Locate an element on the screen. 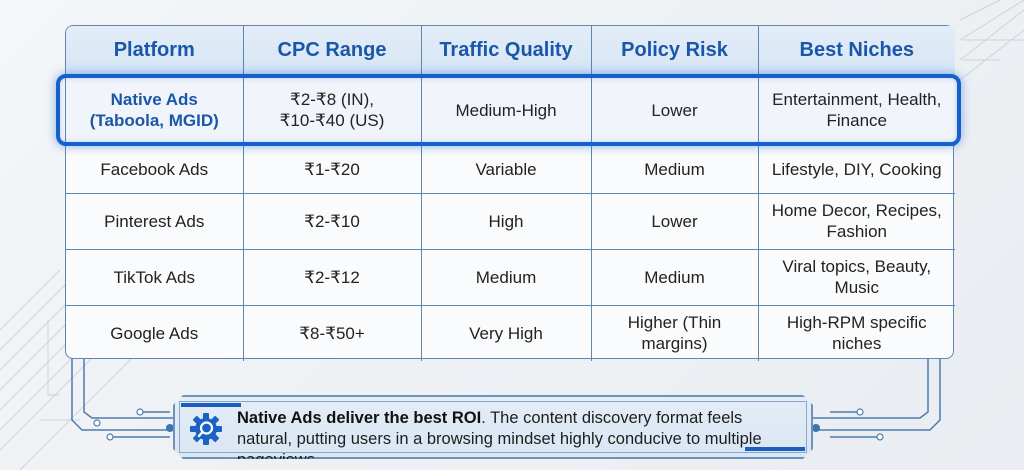 The image size is (1024, 470). cell-traffic: Medium is located at coordinates (506, 277).